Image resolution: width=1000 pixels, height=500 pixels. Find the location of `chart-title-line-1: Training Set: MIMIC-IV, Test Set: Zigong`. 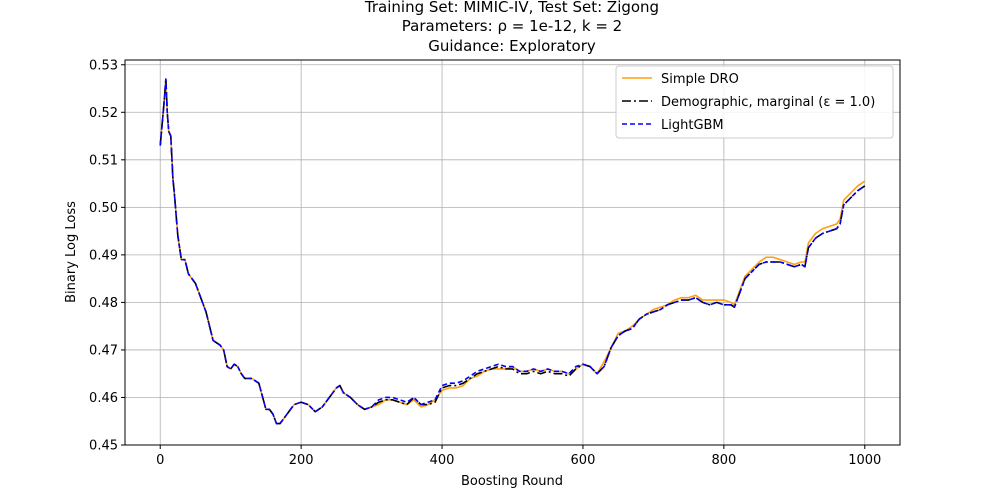

chart-title-line-1: Training Set: MIMIC-IV, Test Set: Zigong is located at coordinates (511, 8).